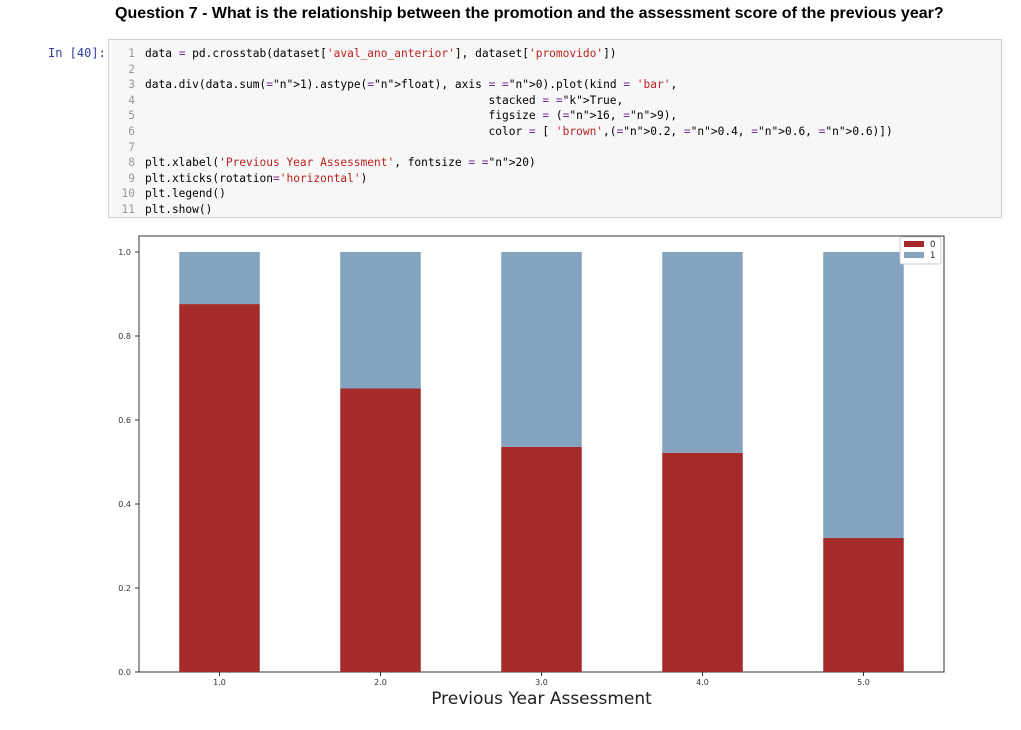 This screenshot has width=1021, height=730. What do you see at coordinates (380, 682) in the screenshot?
I see `x-tick-label: 2.0` at bounding box center [380, 682].